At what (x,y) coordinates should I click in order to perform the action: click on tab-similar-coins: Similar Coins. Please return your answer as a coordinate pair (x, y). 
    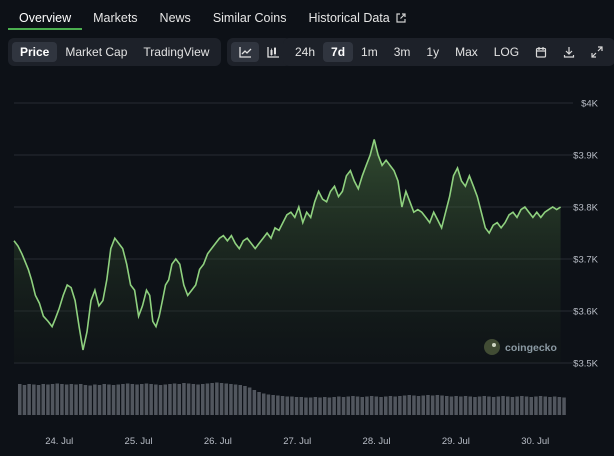
    Looking at the image, I should click on (249, 17).